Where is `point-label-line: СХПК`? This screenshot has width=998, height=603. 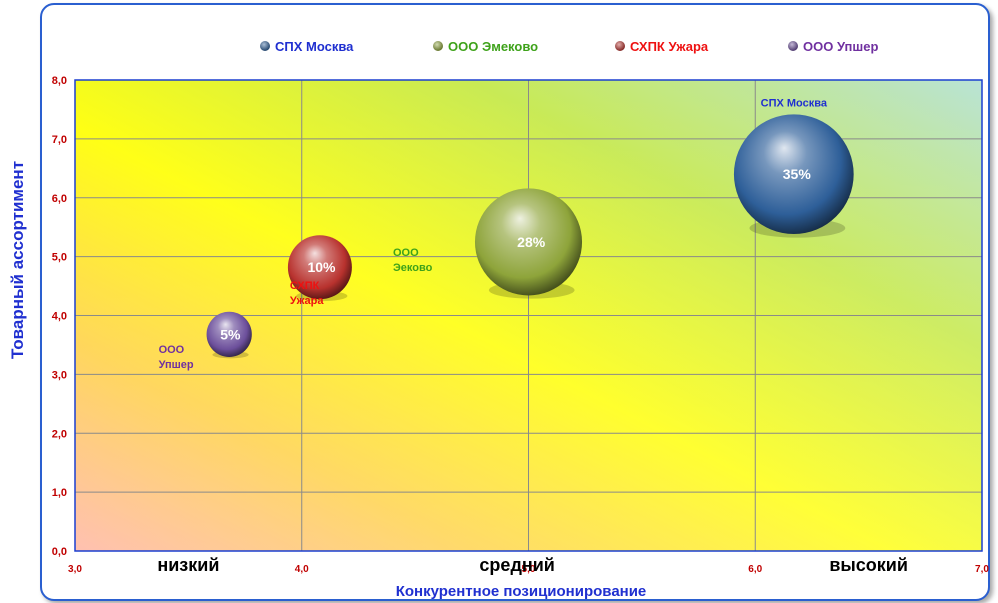
point-label-line: СХПК is located at coordinates (305, 286).